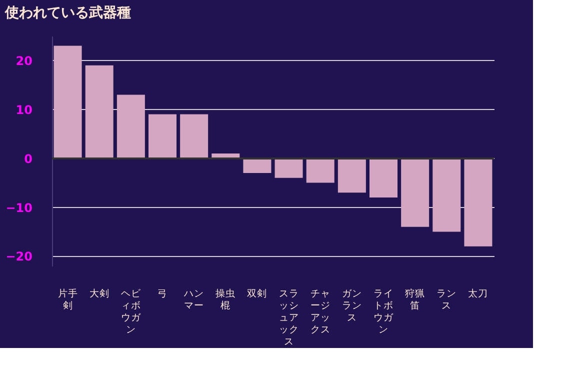 Image resolution: width=566 pixels, height=368 pixels. I want to click on x-tick-label: 片手剣, so click(68, 300).